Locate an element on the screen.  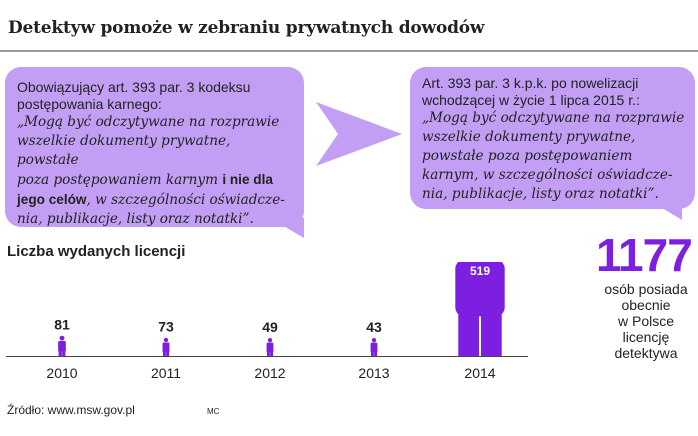
caption-line: detektywa is located at coordinates (646, 353).